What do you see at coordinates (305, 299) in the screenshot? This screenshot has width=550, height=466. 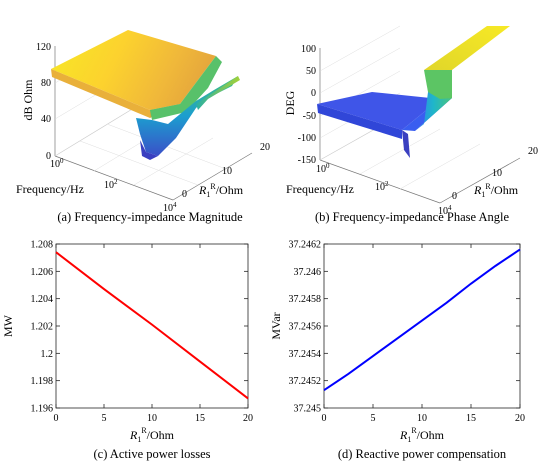 I see `y-tick-label: 37.2458` at bounding box center [305, 299].